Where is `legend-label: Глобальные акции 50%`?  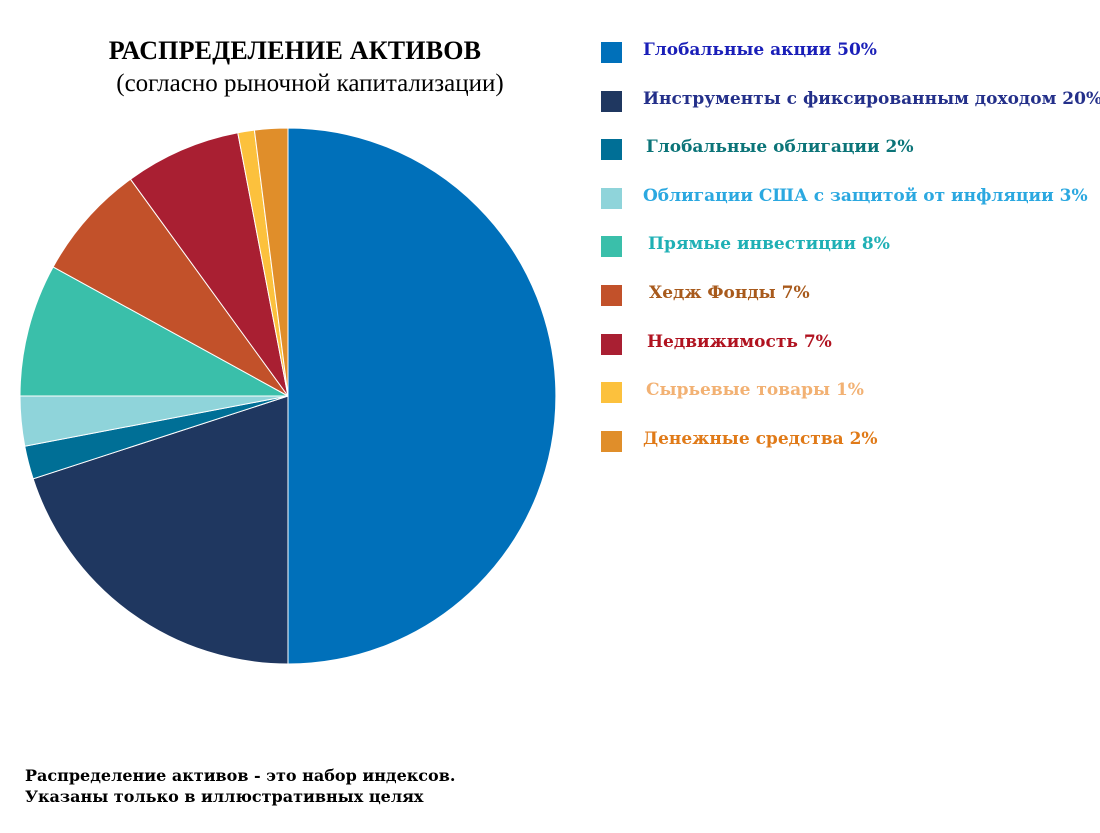 legend-label: Глобальные акции 50% is located at coordinates (760, 50).